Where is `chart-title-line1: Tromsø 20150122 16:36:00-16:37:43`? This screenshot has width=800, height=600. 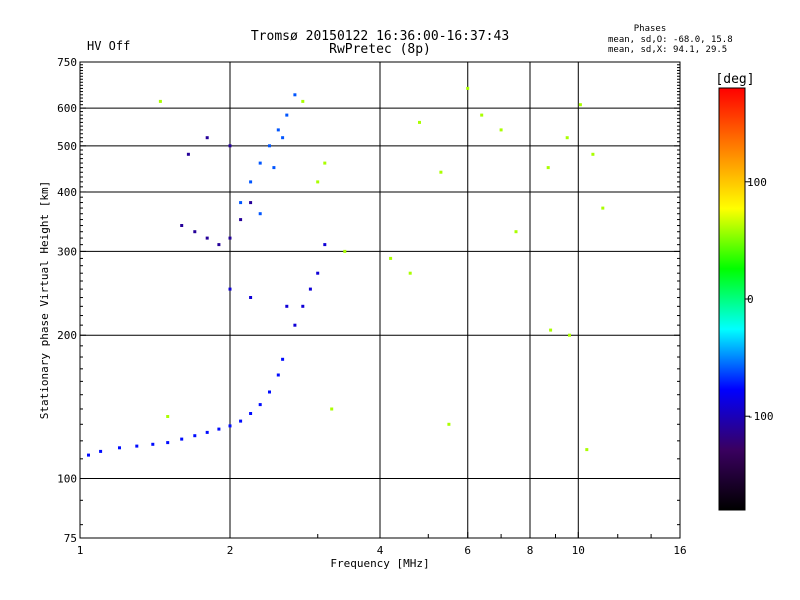
chart-title-line1: Tromsø 20150122 16:36:00-16:37:43 is located at coordinates (380, 36).